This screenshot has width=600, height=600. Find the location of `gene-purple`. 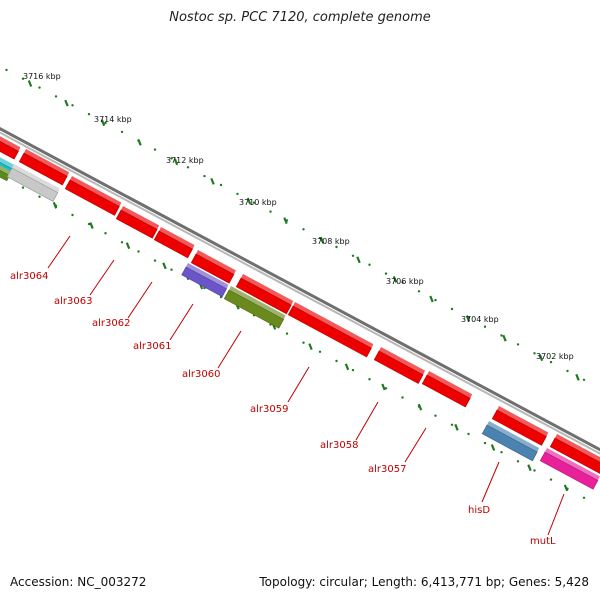

gene-purple is located at coordinates (205, 280).